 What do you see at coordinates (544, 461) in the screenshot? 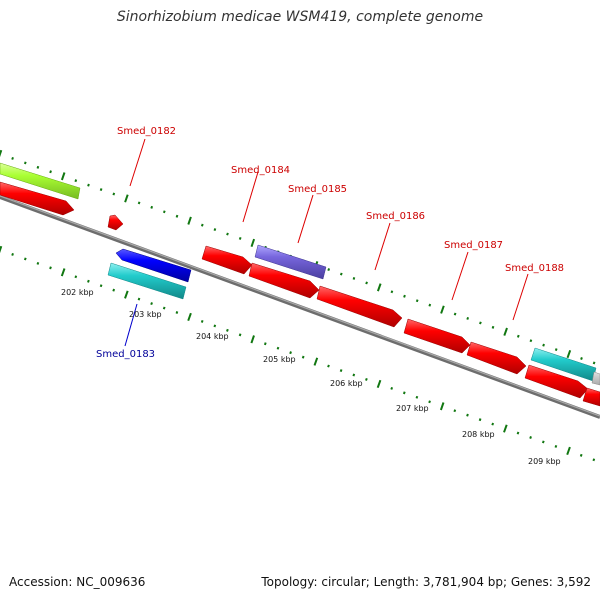
I see `scale-label-209: 209 kbp` at bounding box center [544, 461].